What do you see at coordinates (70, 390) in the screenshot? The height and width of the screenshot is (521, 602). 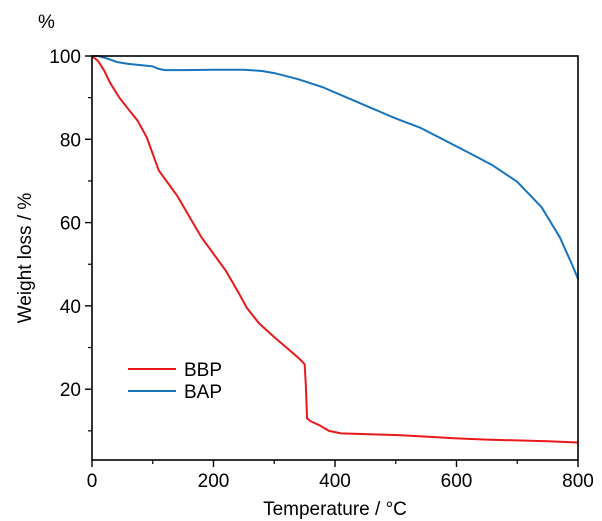 I see `y-tick-label: 20` at bounding box center [70, 390].